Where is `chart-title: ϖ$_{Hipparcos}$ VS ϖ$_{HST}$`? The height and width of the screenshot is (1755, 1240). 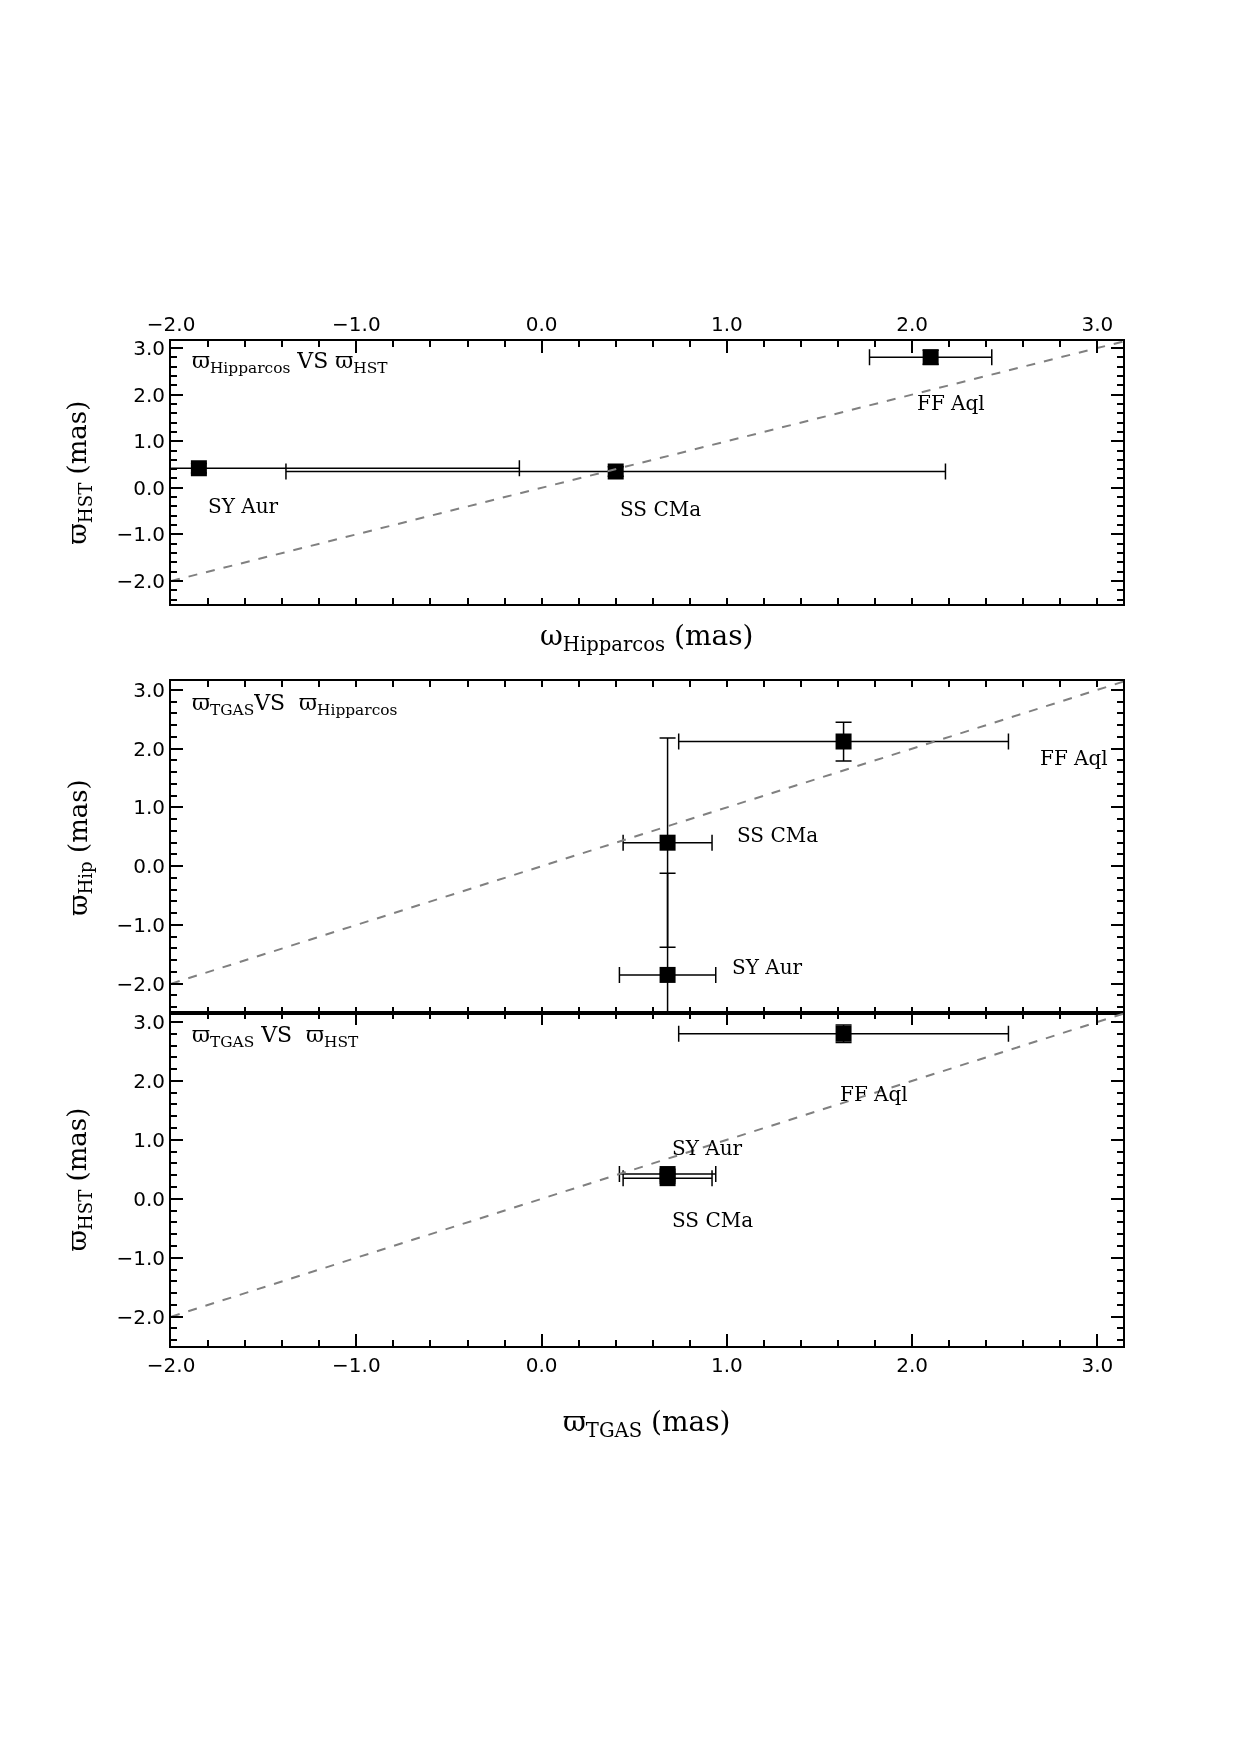
chart-title: ϖ$_{Hipparcos}$ VS ϖ$_{HST}$ is located at coordinates (290, 362).